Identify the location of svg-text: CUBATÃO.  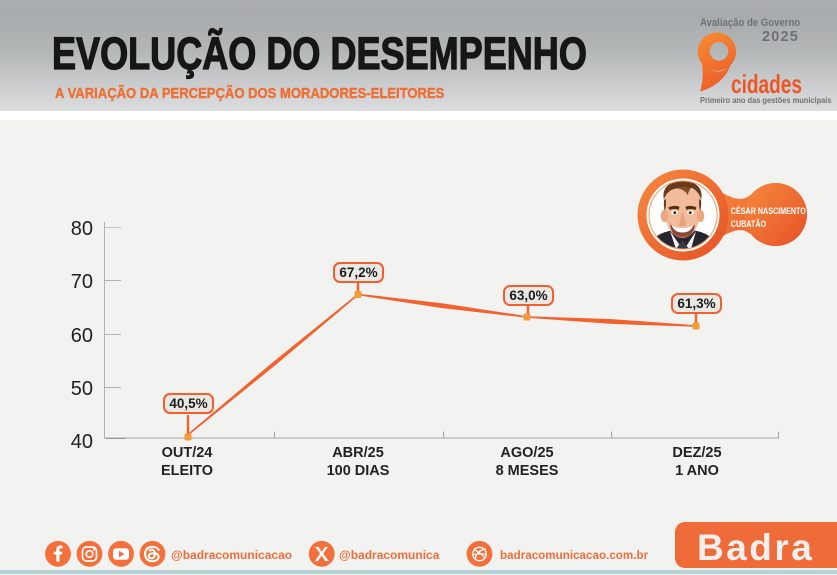
(749, 223).